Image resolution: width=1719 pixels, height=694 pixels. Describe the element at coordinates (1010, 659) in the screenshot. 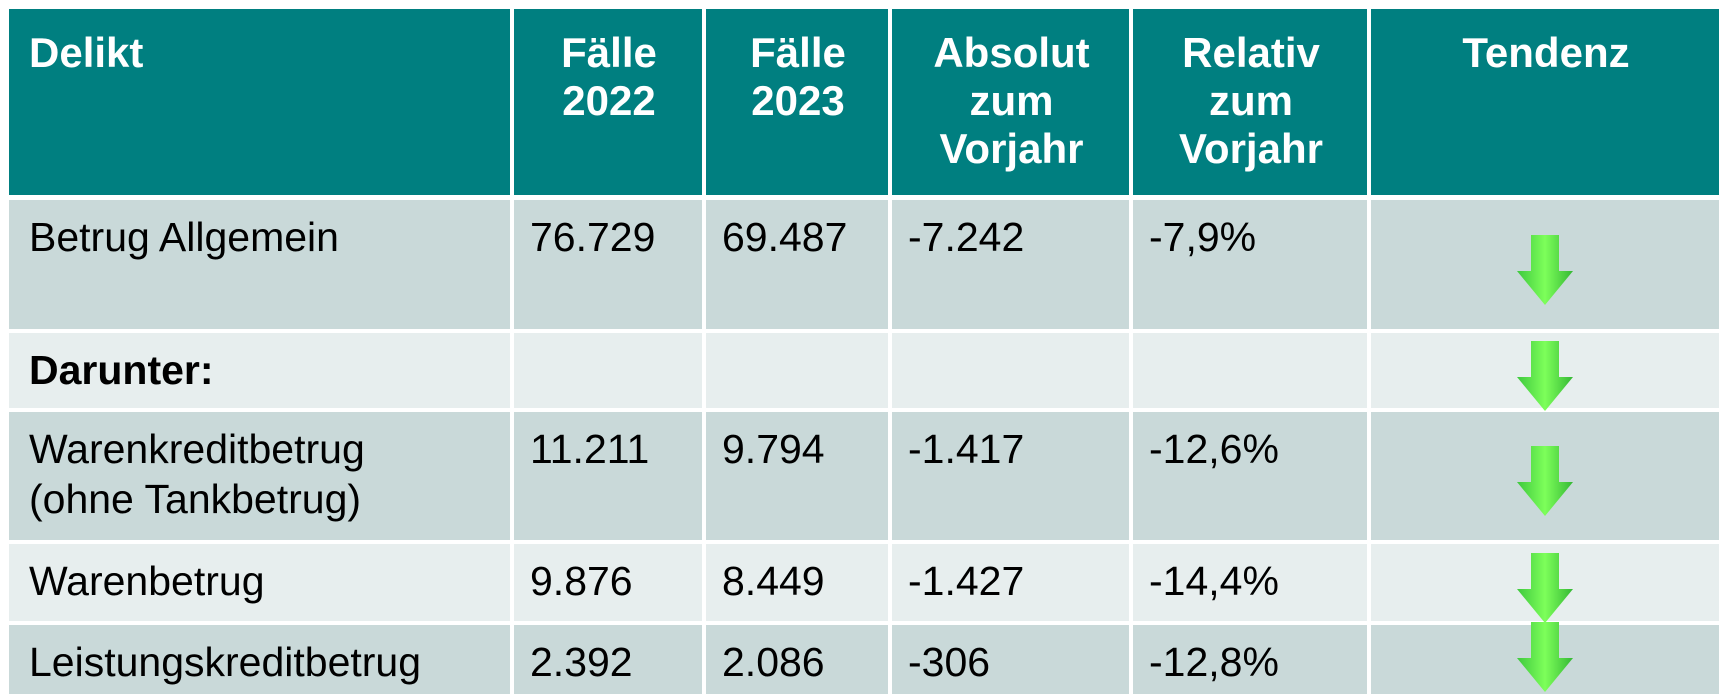

I see `data-cell: -306` at that location.